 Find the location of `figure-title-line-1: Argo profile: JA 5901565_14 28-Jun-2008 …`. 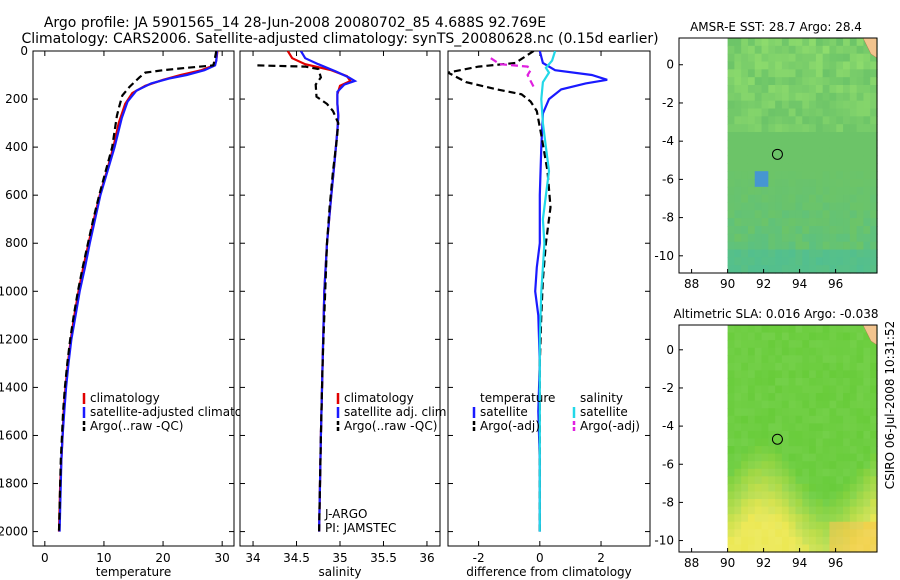

figure-title-line-1: Argo profile: JA 5901565_14 28-Jun-2008 … is located at coordinates (295, 23).